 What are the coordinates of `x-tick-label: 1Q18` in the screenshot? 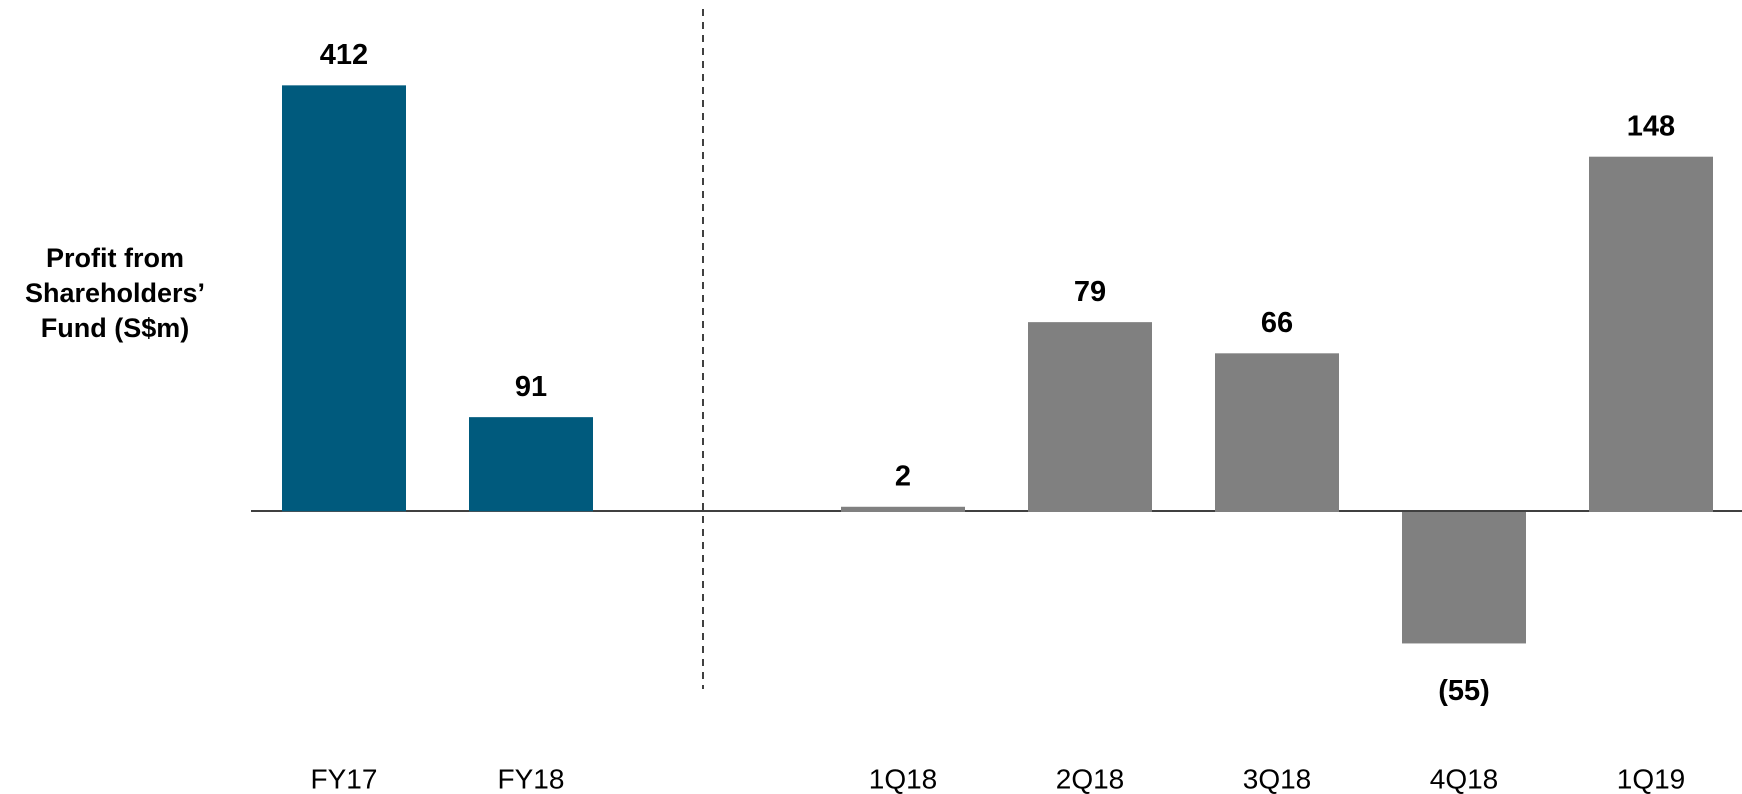 It's located at (903, 778).